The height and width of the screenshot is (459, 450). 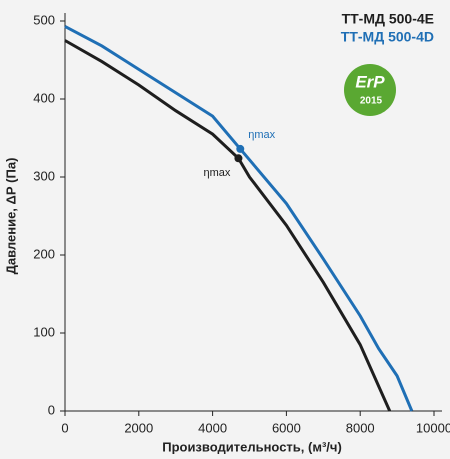 I want to click on y-tick-label: 100, so click(x=44, y=331).